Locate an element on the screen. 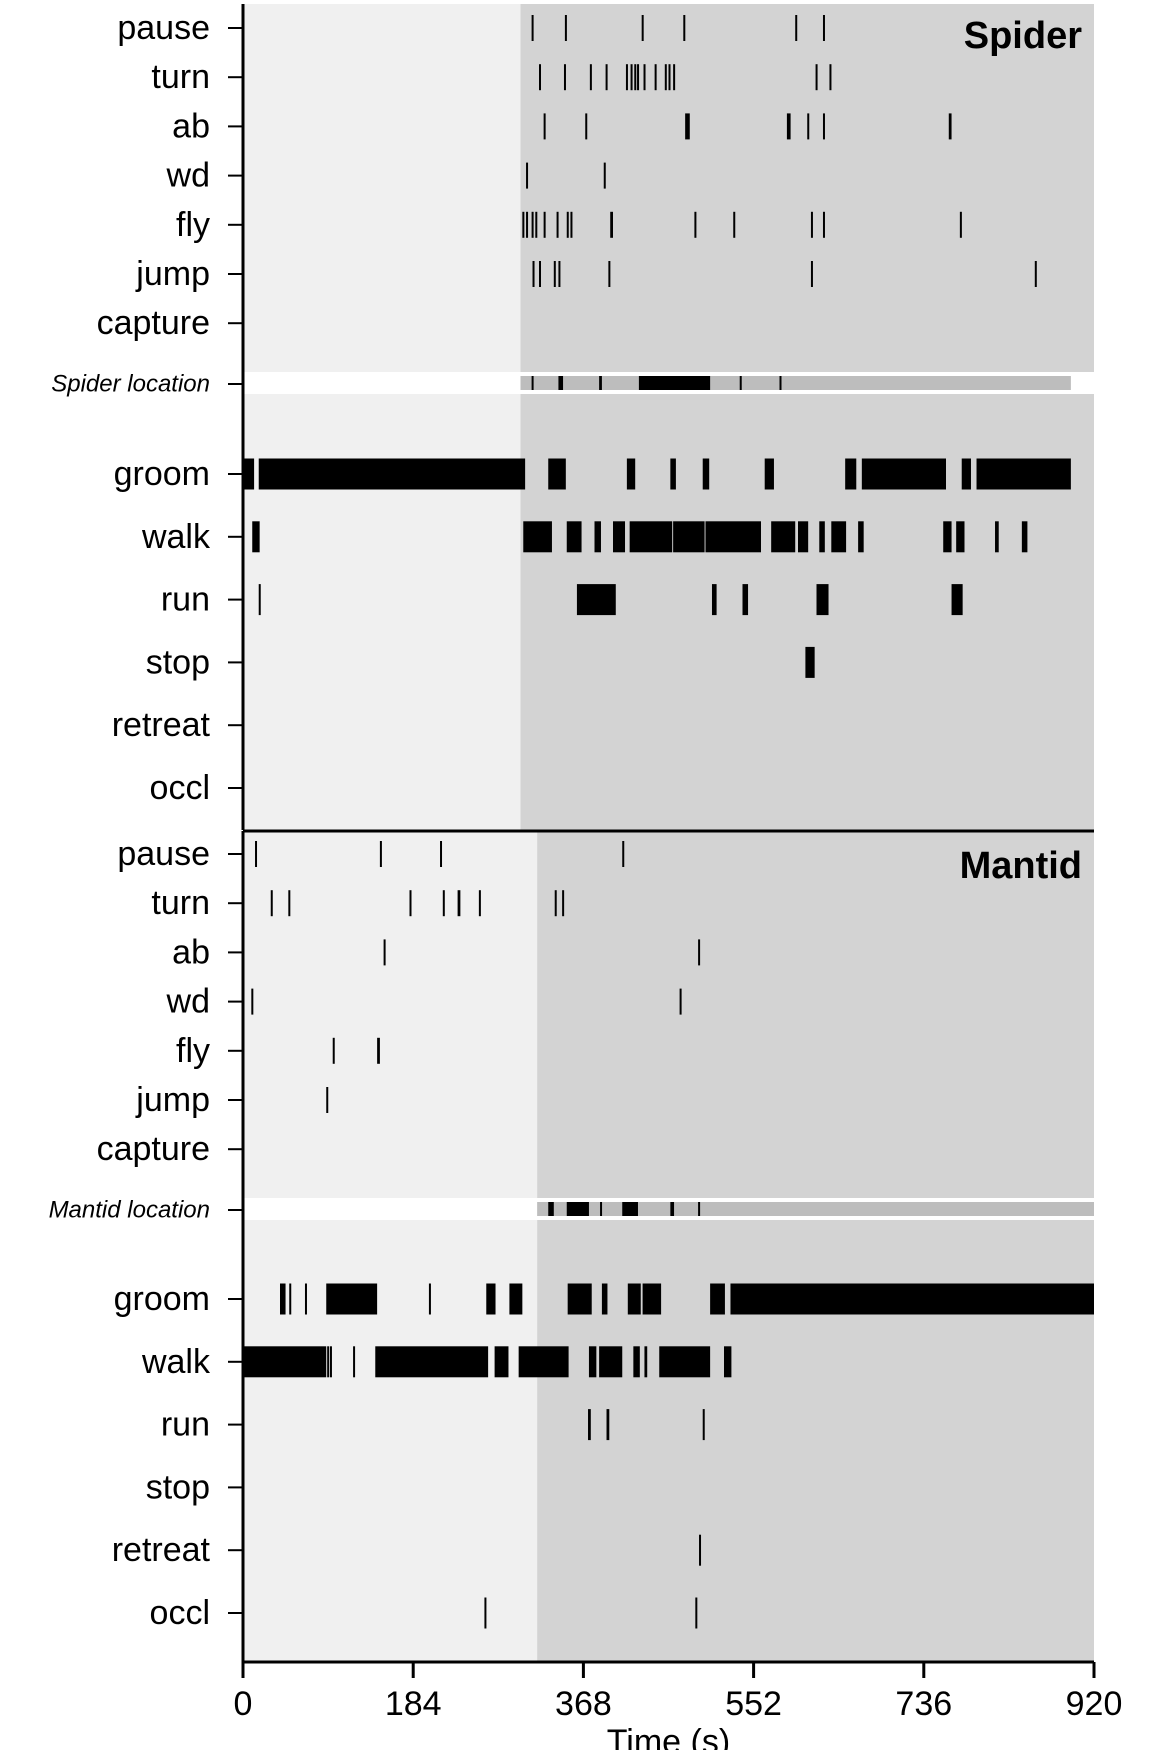 The width and height of the screenshot is (1156, 1750). row-label-fly: fly is located at coordinates (193, 1051).